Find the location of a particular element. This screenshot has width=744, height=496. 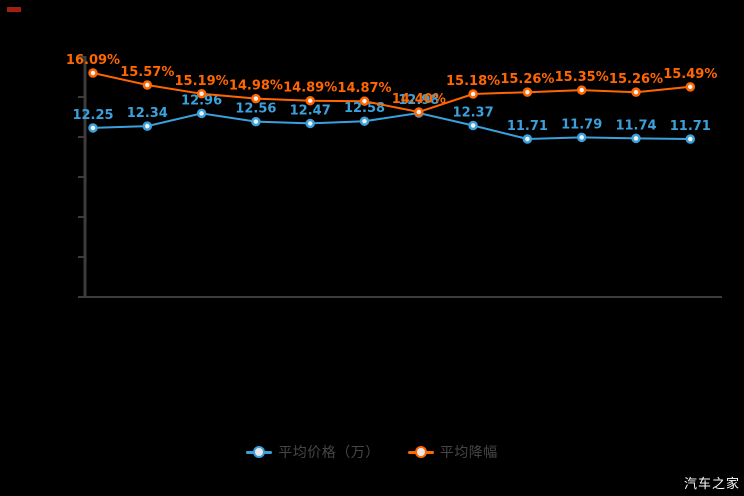

data-point-label: 14.87% is located at coordinates (364, 88).